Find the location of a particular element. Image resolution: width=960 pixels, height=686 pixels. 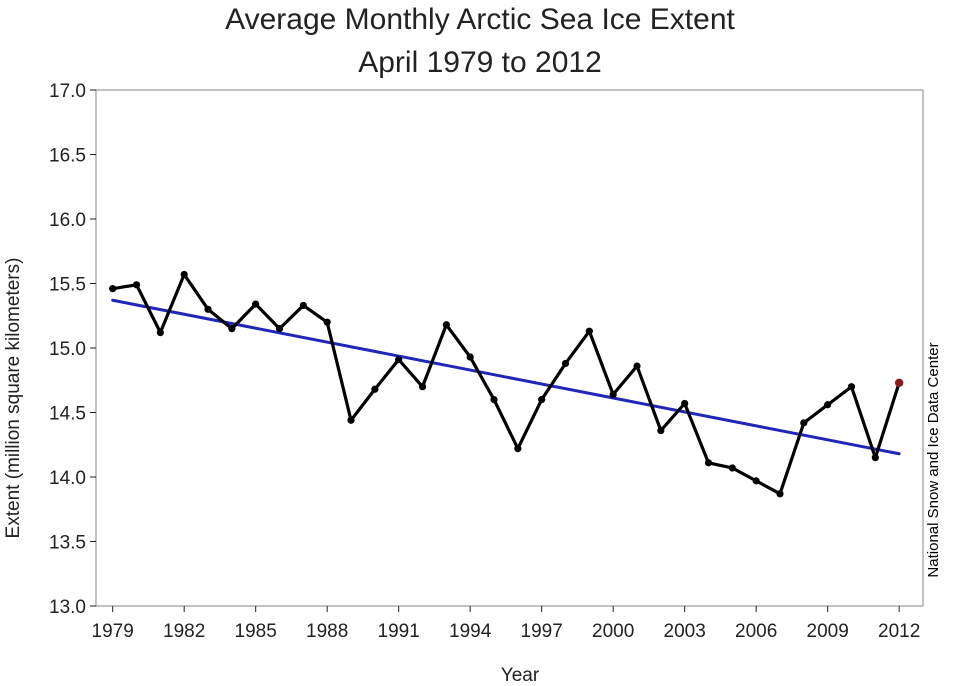

x-tick-label: 2003 is located at coordinates (685, 631).